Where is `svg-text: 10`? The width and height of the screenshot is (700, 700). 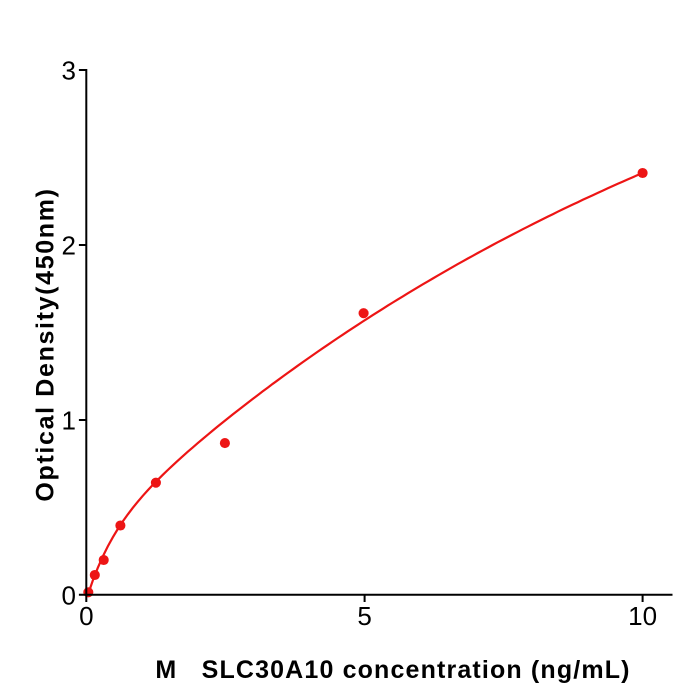 svg-text: 10 is located at coordinates (642, 616).